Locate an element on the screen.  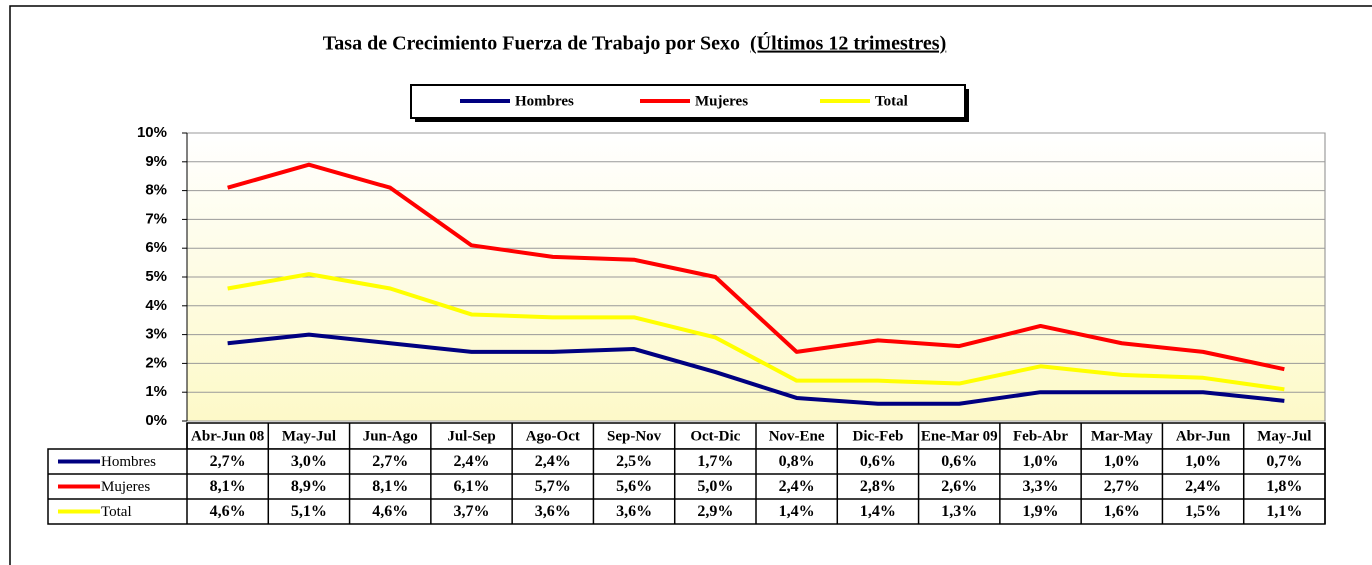
series-line is located at coordinates (756, 369).